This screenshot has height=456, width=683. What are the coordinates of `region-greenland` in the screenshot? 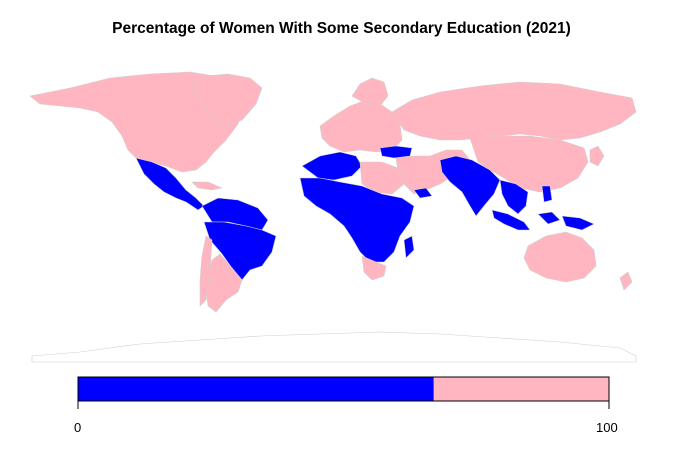 It's located at (227, 100).